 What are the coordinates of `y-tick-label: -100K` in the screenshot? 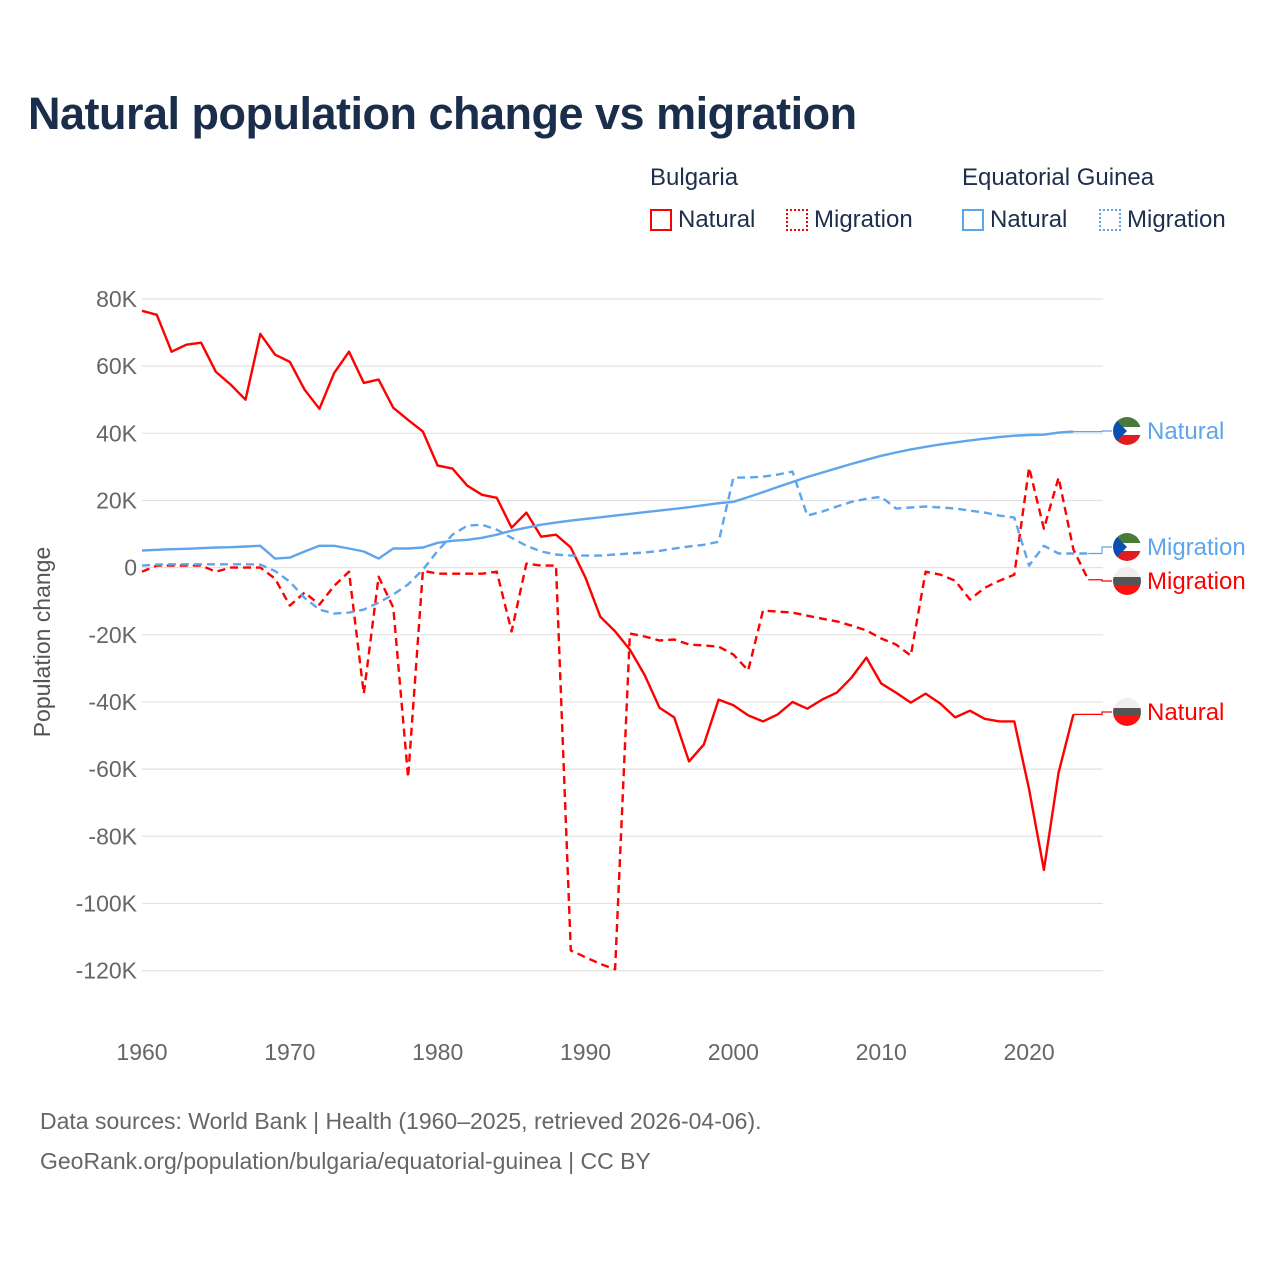 It's located at (107, 903).